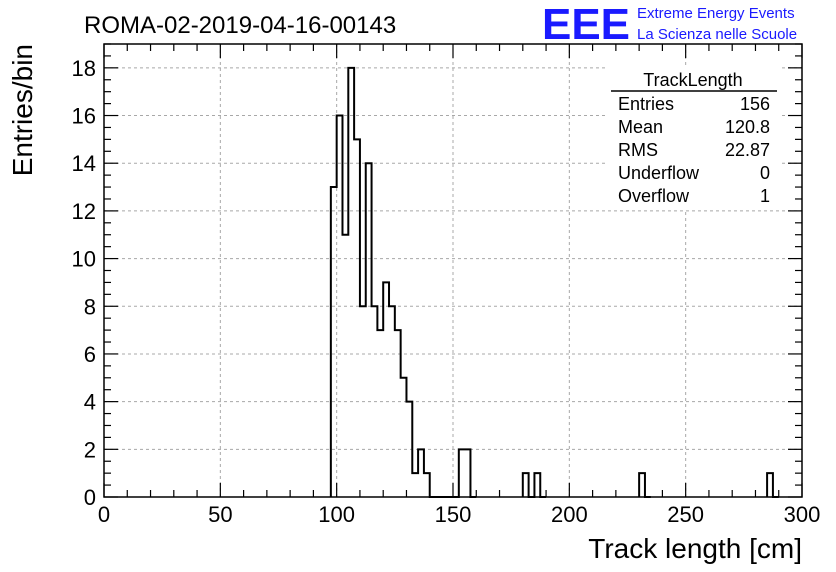 This screenshot has height=572, width=836. Describe the element at coordinates (755, 104) in the screenshot. I see `stats-row-value: 156` at that location.